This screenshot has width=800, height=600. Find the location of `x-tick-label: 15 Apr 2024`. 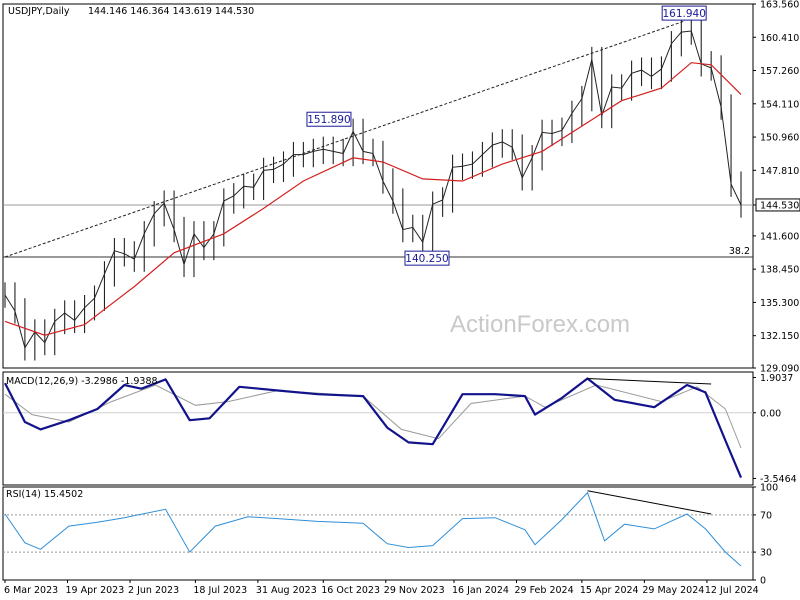

x-tick-label: 15 Apr 2024 is located at coordinates (609, 590).